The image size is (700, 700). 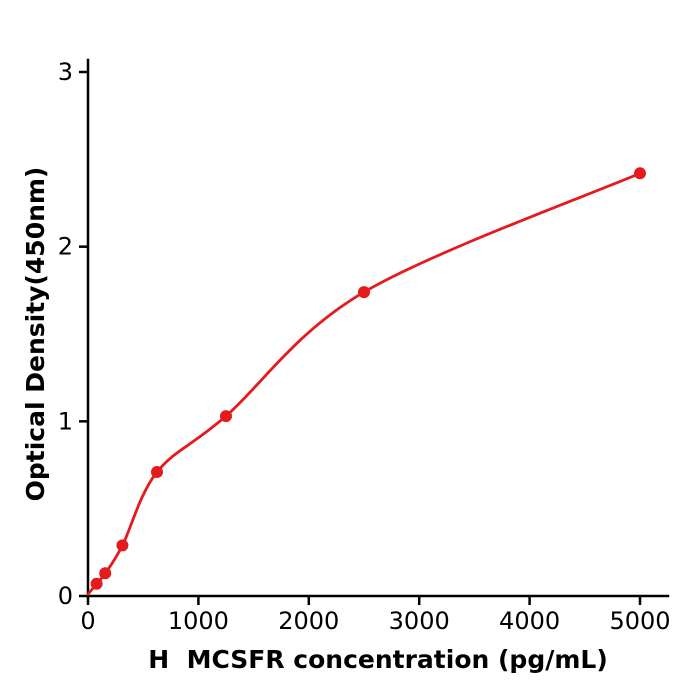 What do you see at coordinates (419, 621) in the screenshot?
I see `x-tick-label: 3000` at bounding box center [419, 621].